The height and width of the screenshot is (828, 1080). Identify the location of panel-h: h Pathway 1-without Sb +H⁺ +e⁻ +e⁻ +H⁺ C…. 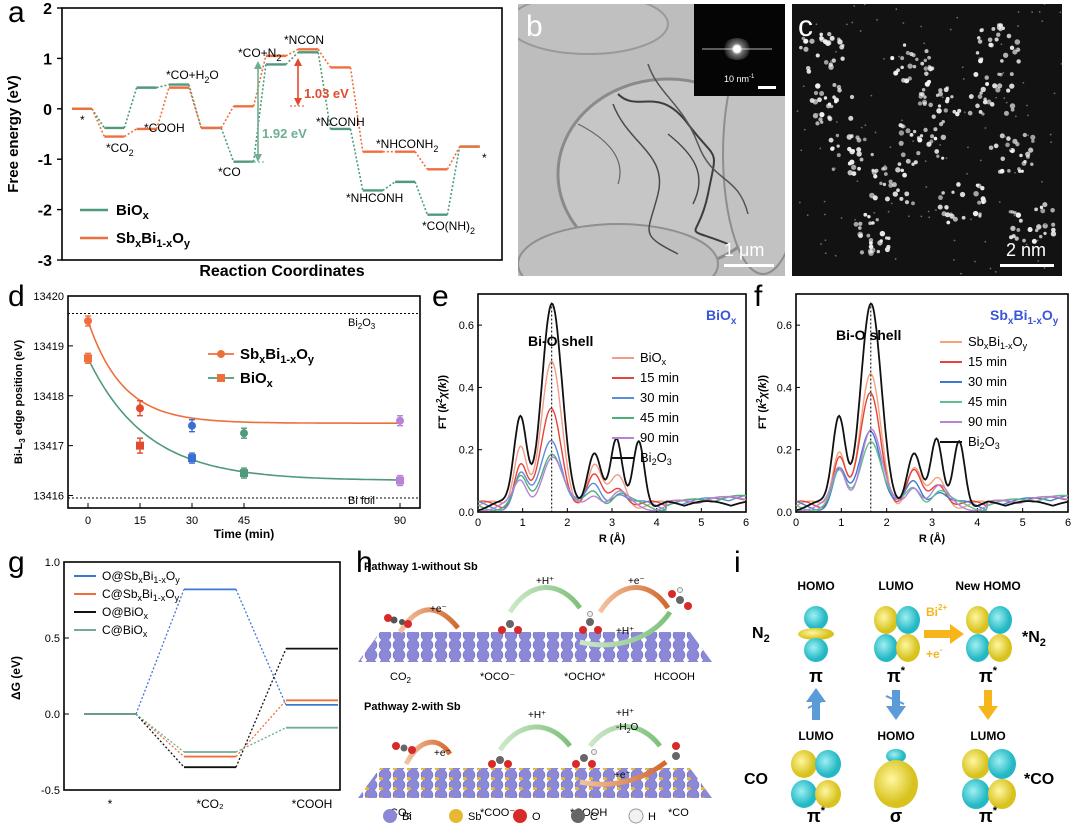
(535, 686).